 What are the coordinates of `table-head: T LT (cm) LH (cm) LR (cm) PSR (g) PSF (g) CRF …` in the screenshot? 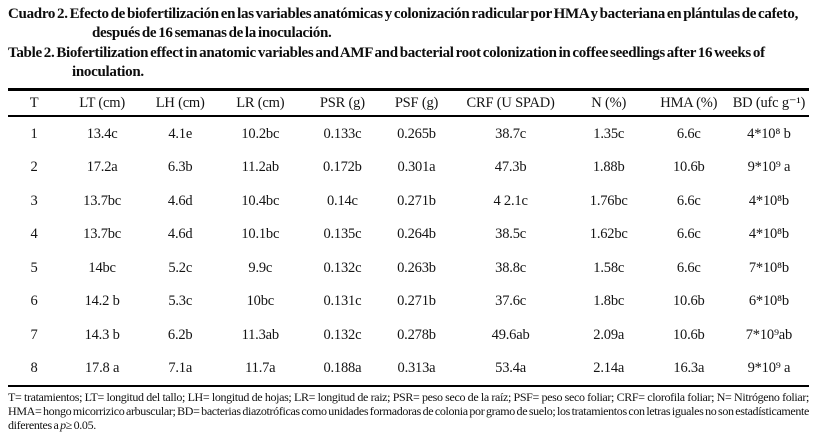 It's located at (408, 103).